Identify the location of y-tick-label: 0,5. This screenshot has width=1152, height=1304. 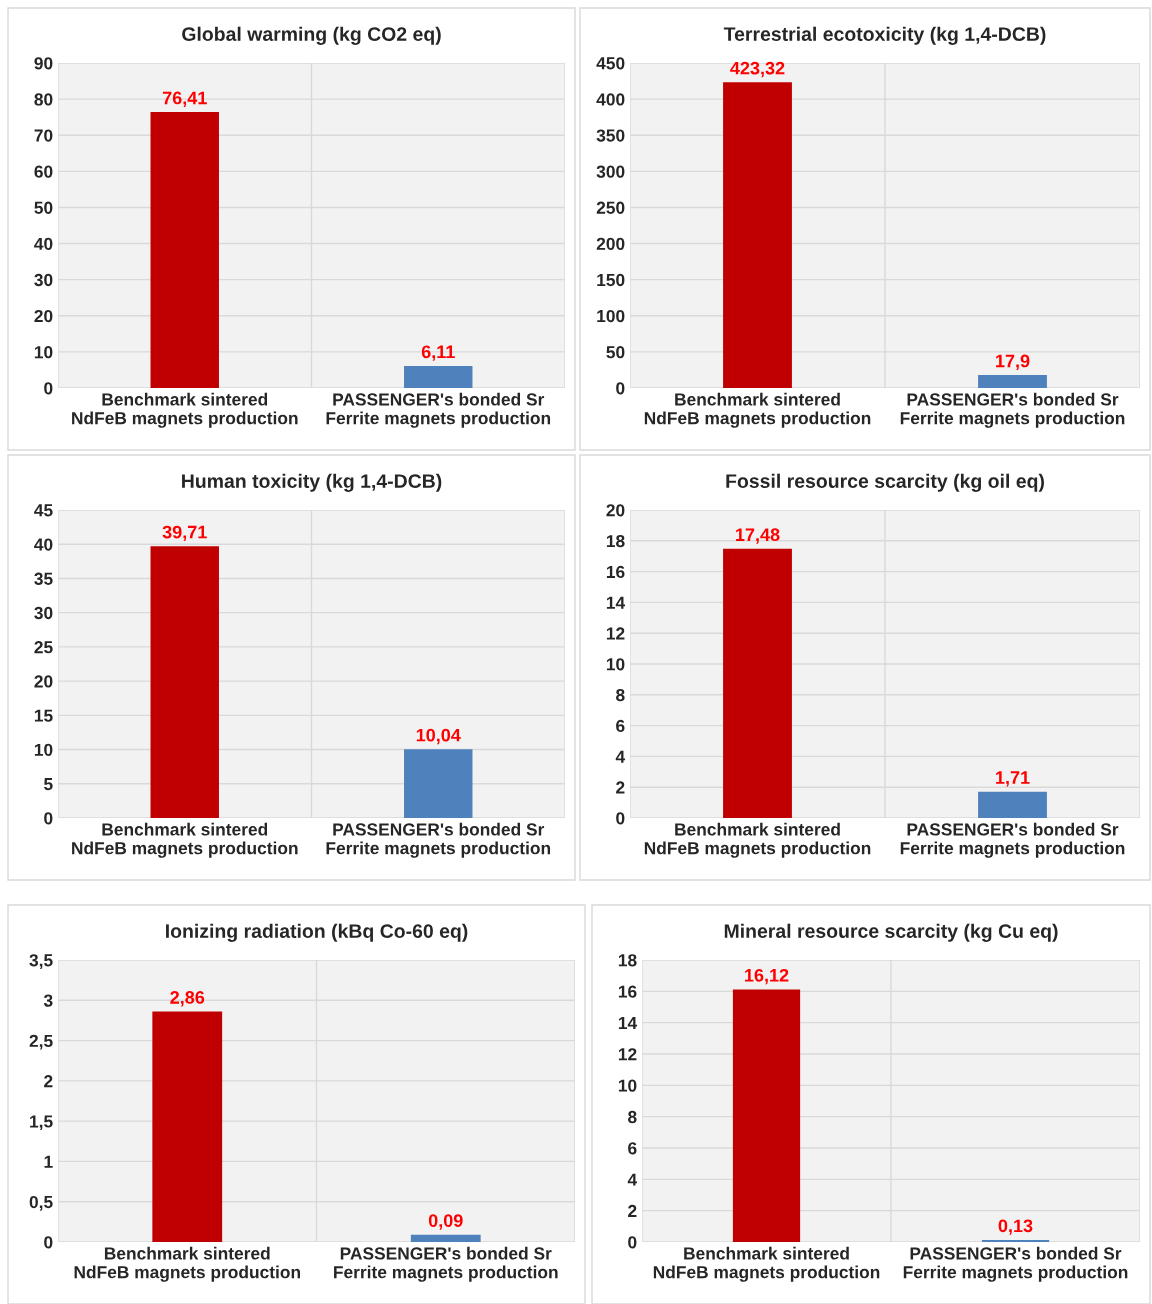
(41, 1203).